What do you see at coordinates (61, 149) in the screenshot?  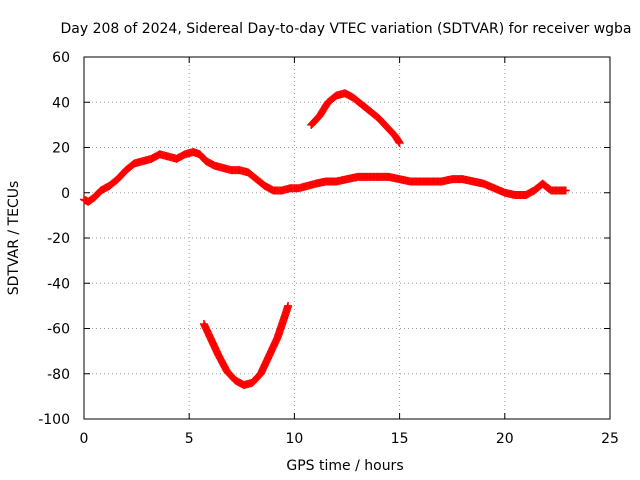 I see `y-tick-label: 20` at bounding box center [61, 149].